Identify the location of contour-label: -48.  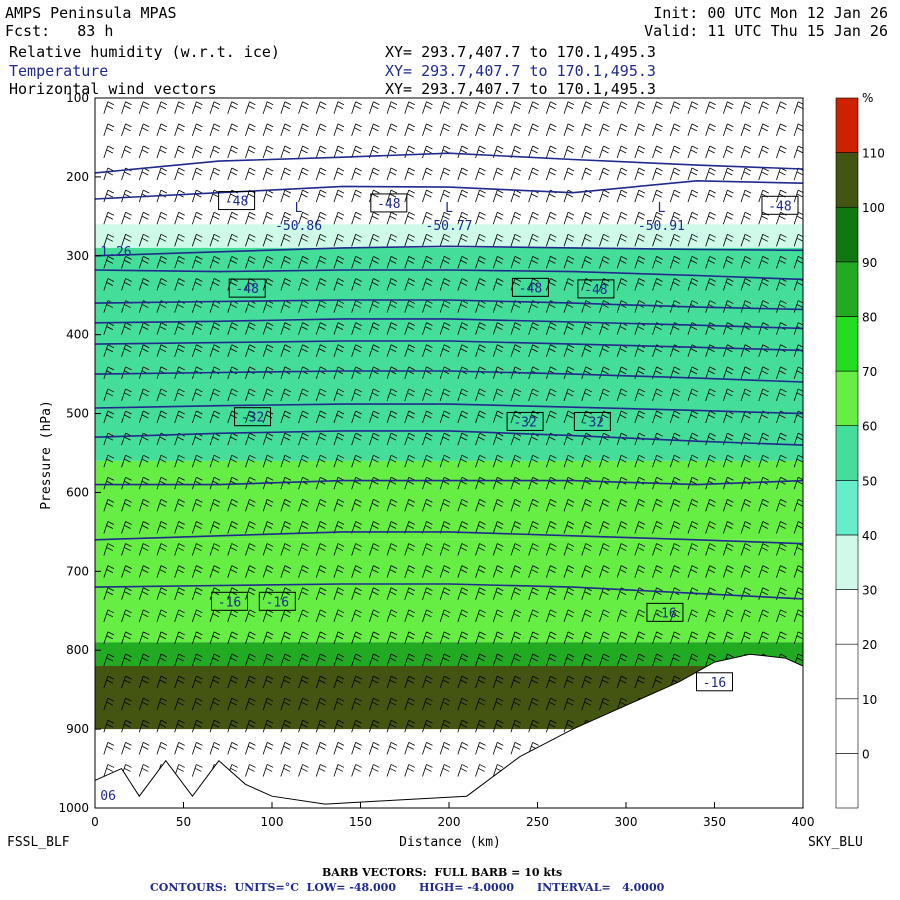
(237, 201).